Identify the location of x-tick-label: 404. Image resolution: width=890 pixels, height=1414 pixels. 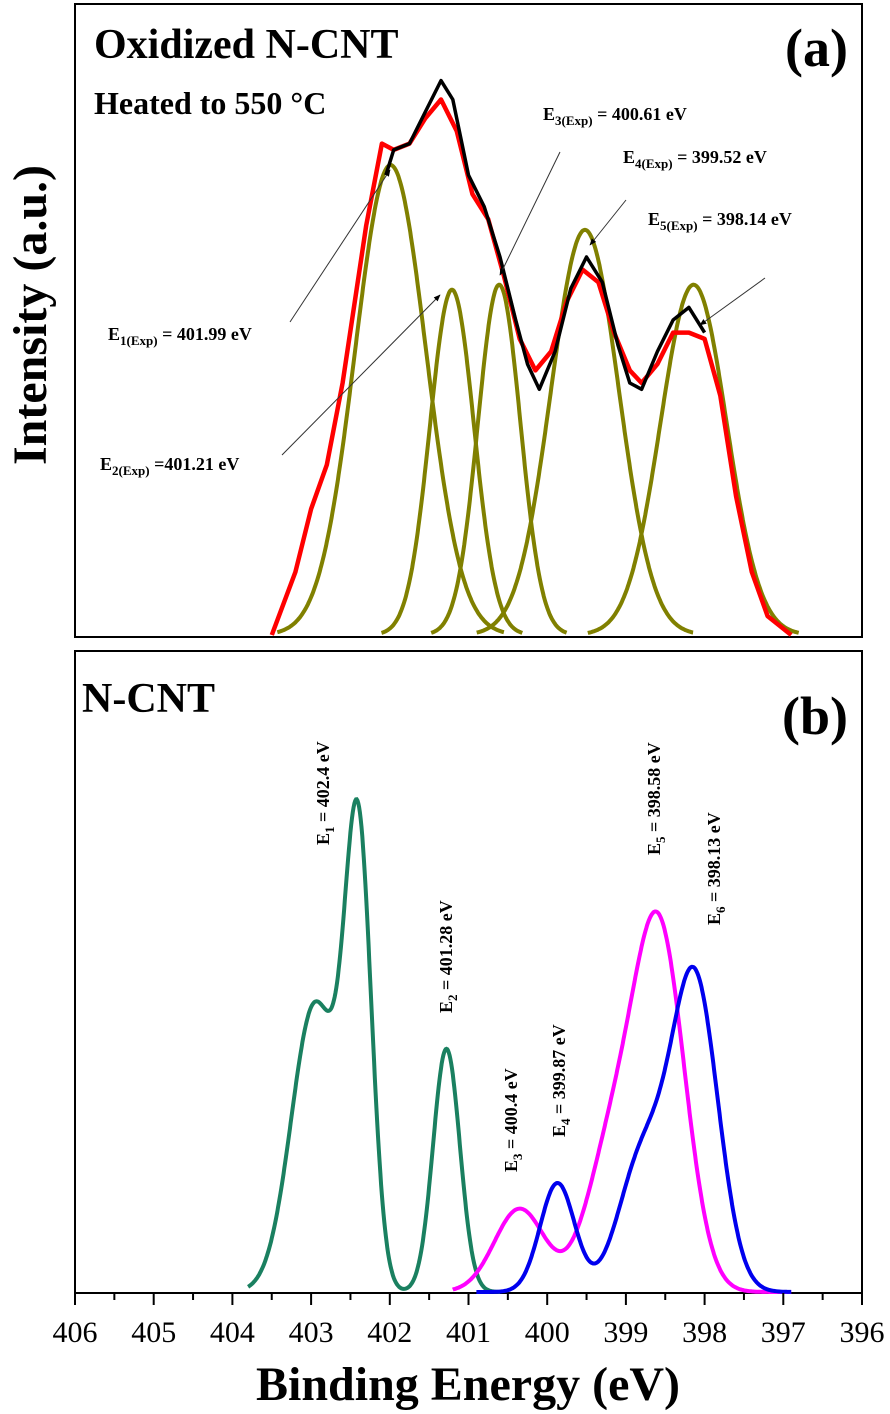
(232, 1332).